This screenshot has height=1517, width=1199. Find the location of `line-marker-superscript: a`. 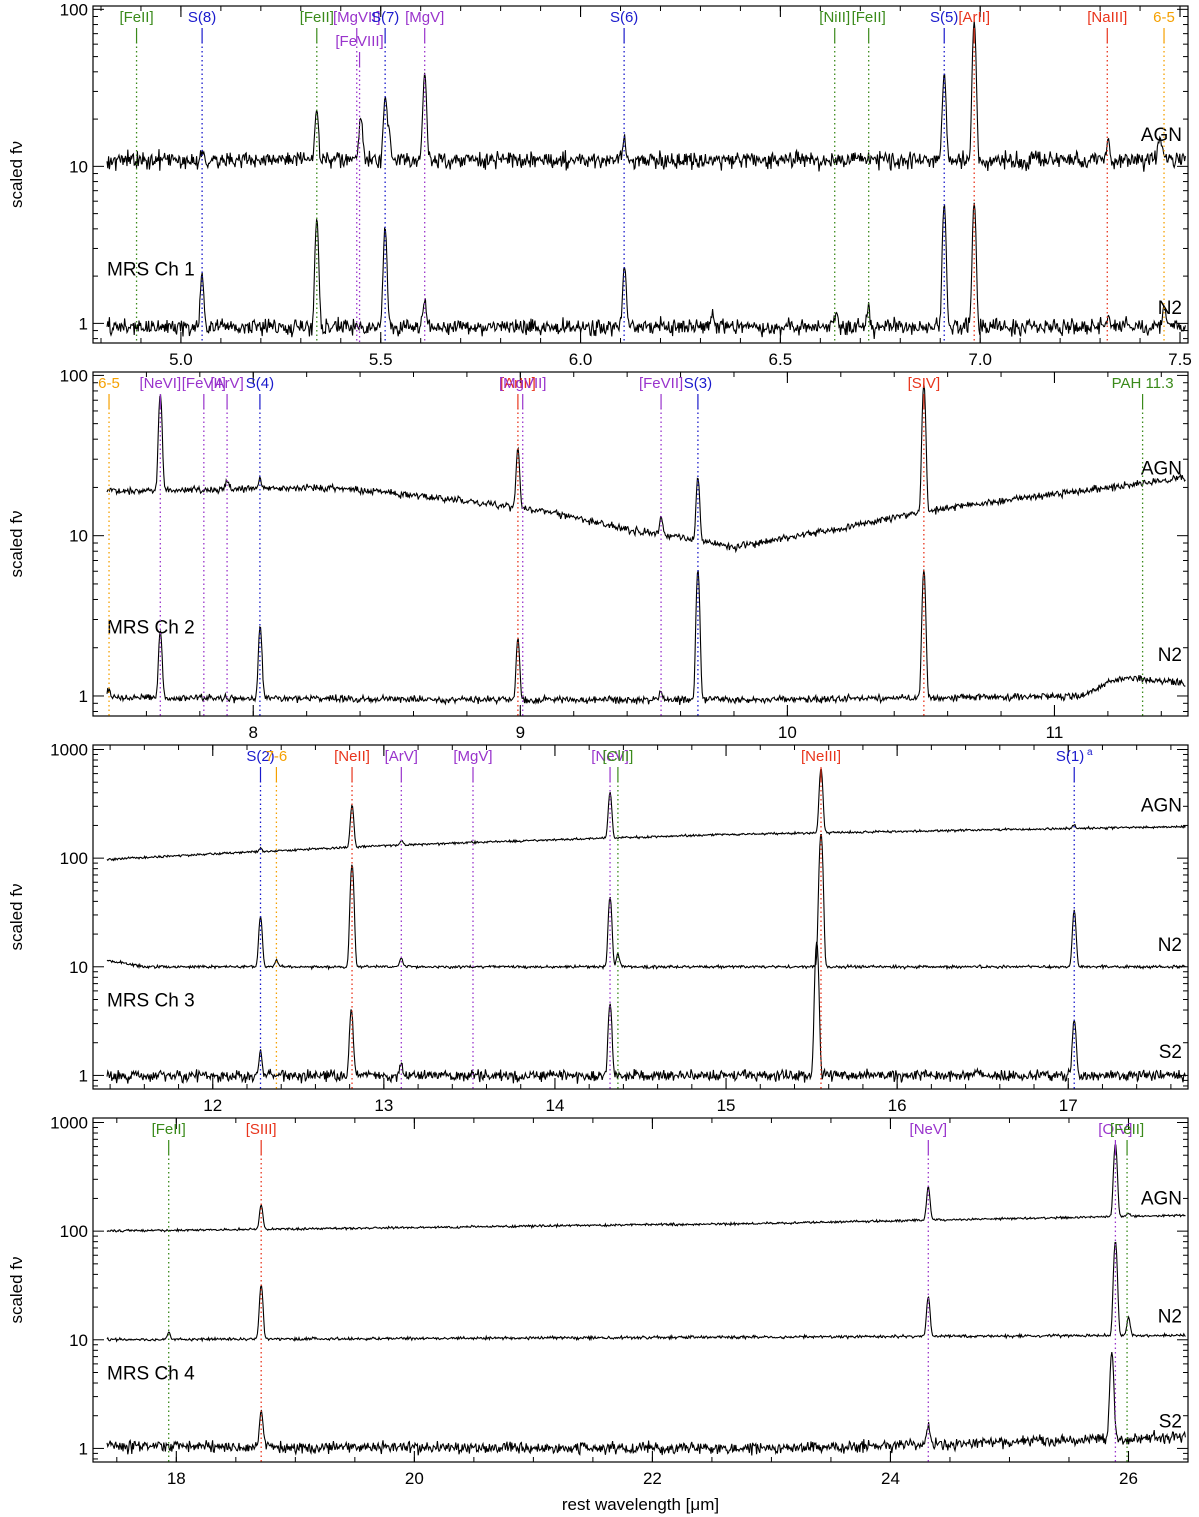

line-marker-superscript: a is located at coordinates (1088, 752).